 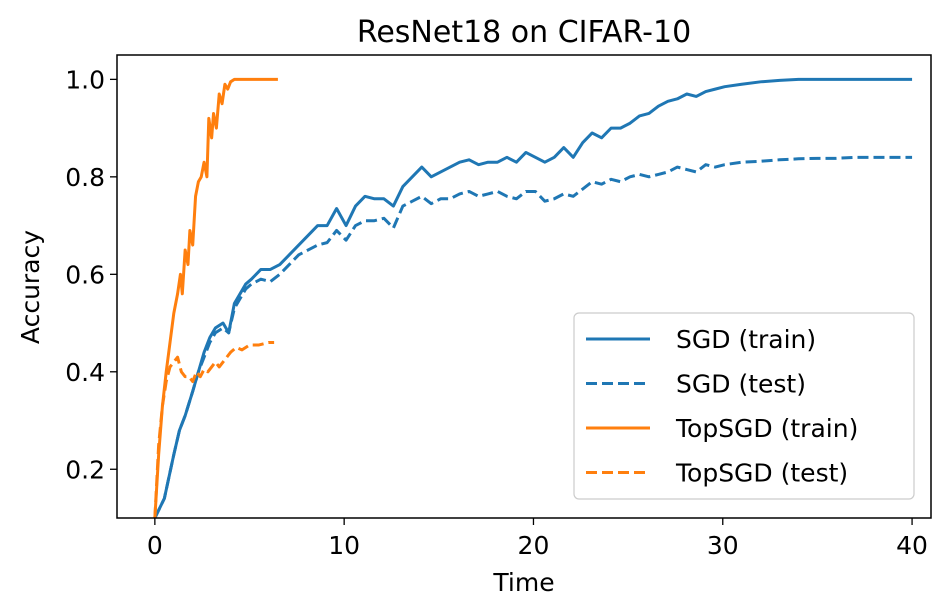 I want to click on x-tick-label: 10, so click(x=344, y=545).